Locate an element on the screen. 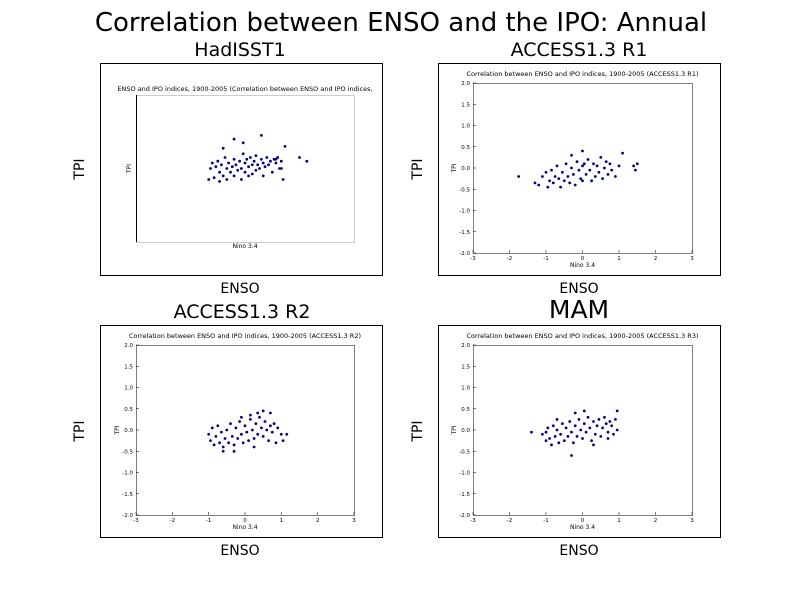 Image resolution: width=800 pixels, height=600 pixels. x-tick-label: -3 is located at coordinates (473, 259).